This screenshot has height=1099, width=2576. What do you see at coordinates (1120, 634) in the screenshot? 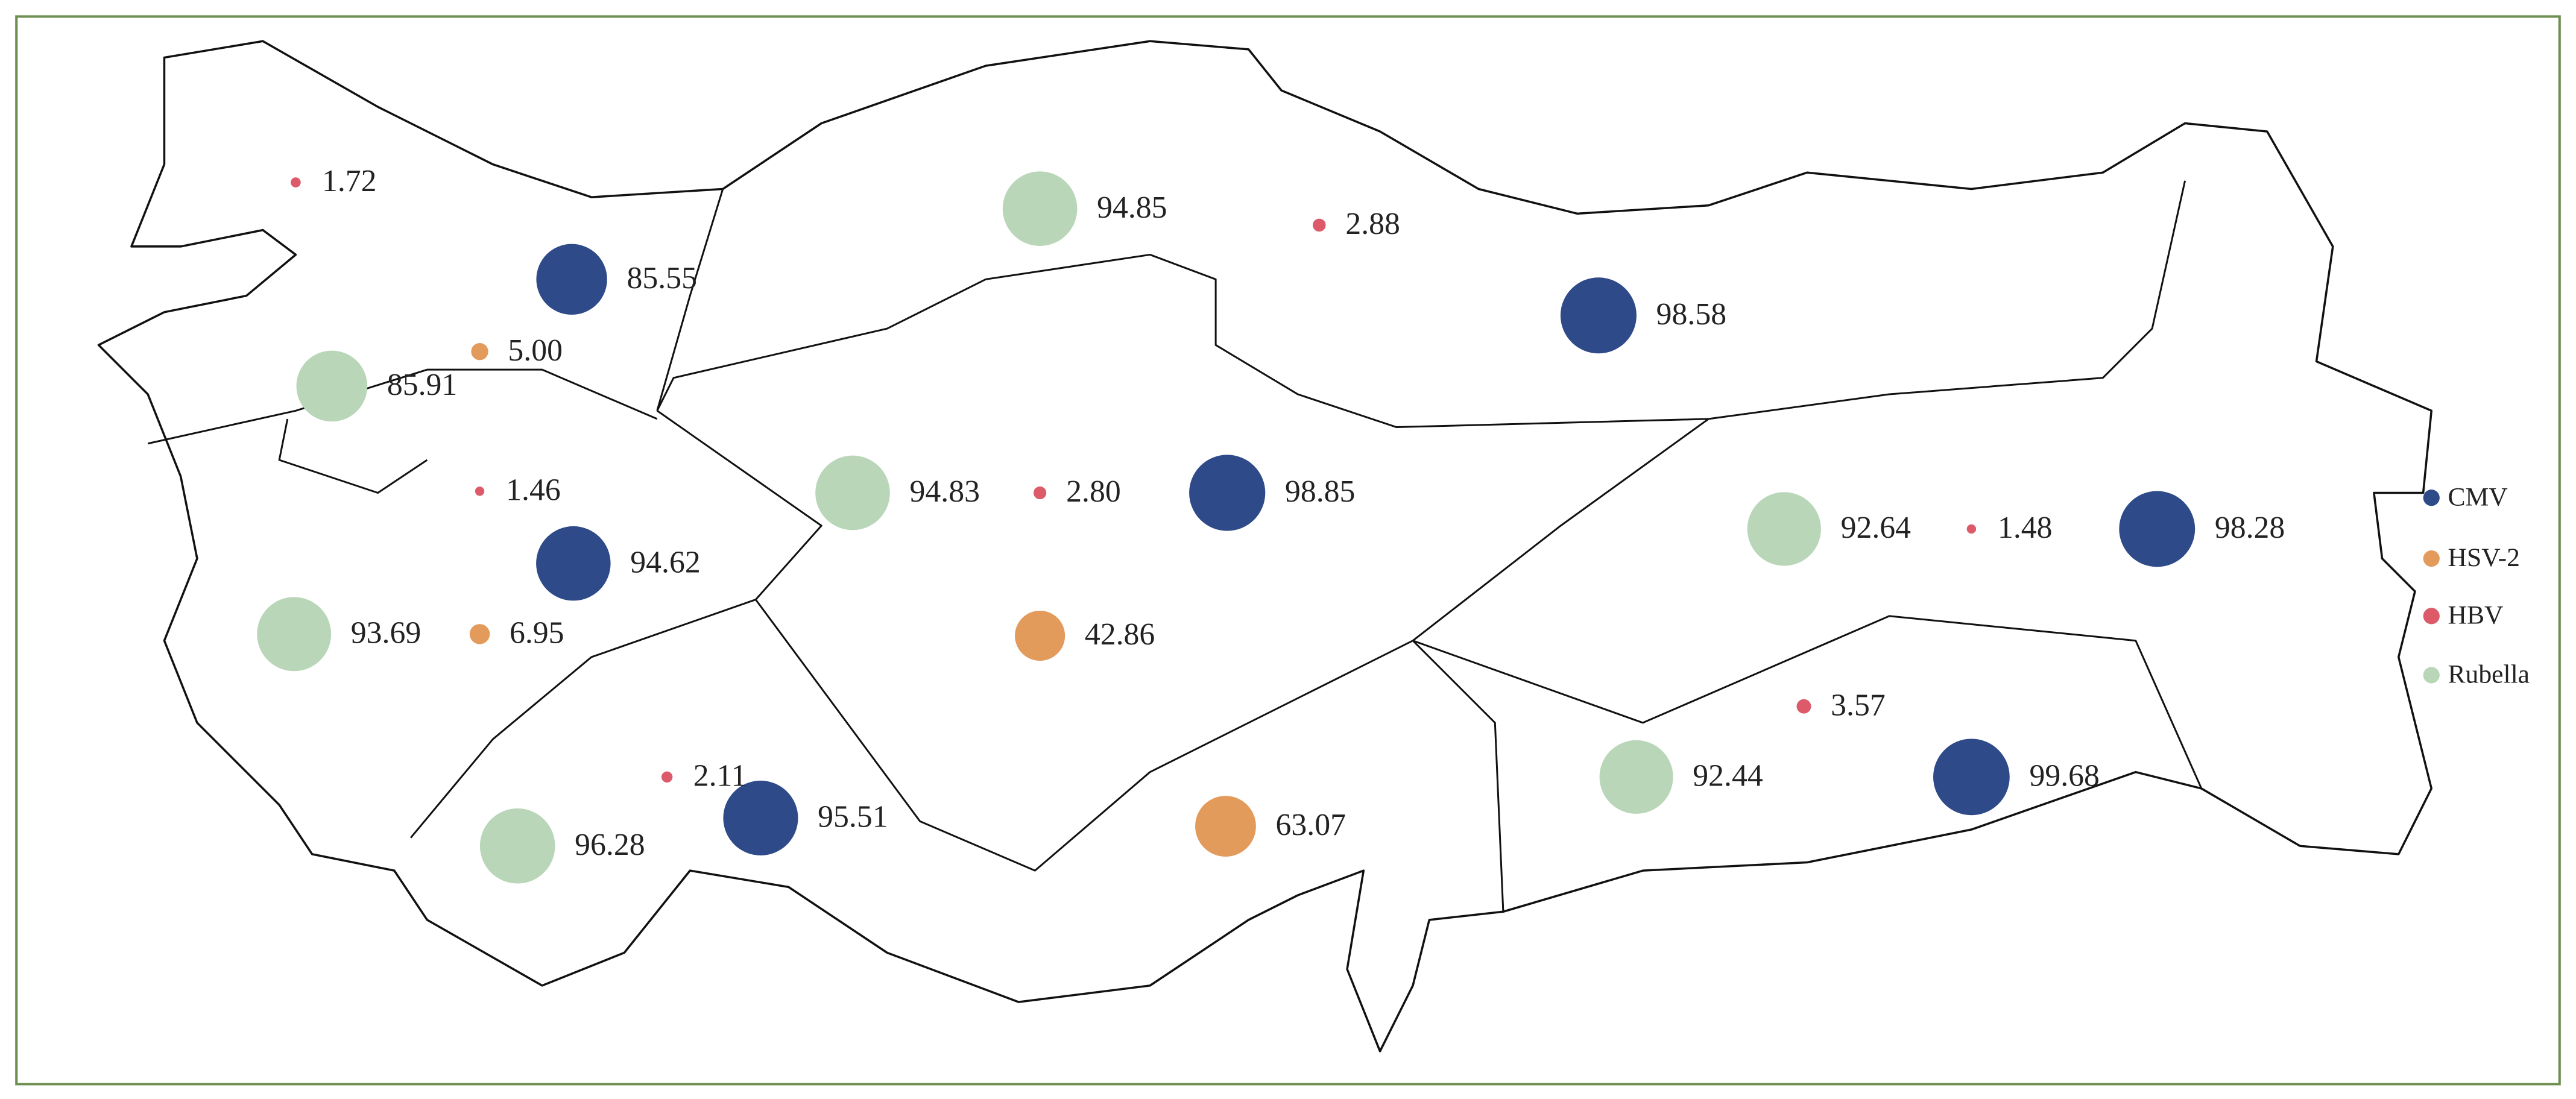
I see `value-label: 42.86` at bounding box center [1120, 634].